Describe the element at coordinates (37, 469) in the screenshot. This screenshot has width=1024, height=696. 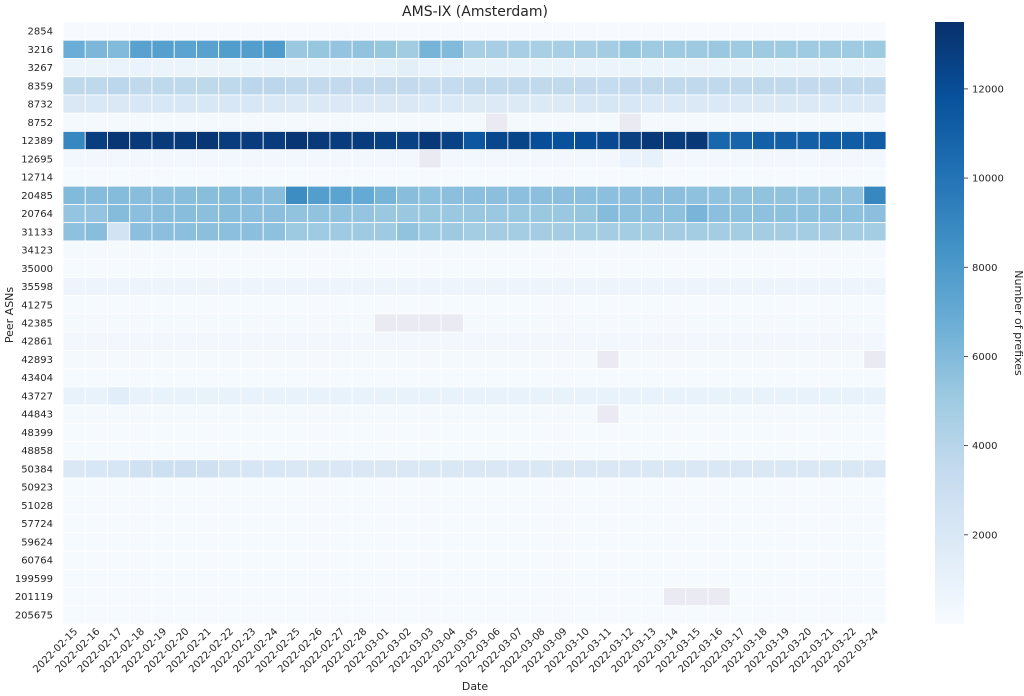
I see `y-tick-label: 50384` at that location.